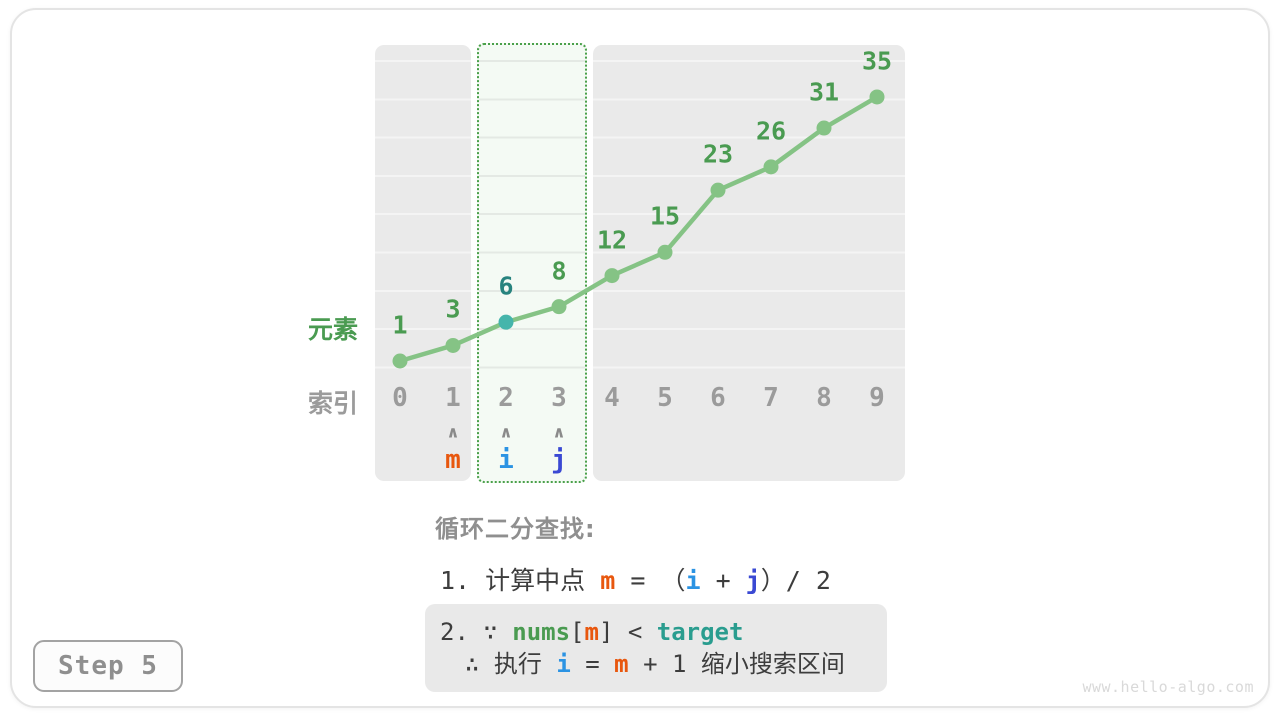 Image resolution: width=1280 pixels, height=720 pixels. I want to click on chart-background-right, so click(749, 263).